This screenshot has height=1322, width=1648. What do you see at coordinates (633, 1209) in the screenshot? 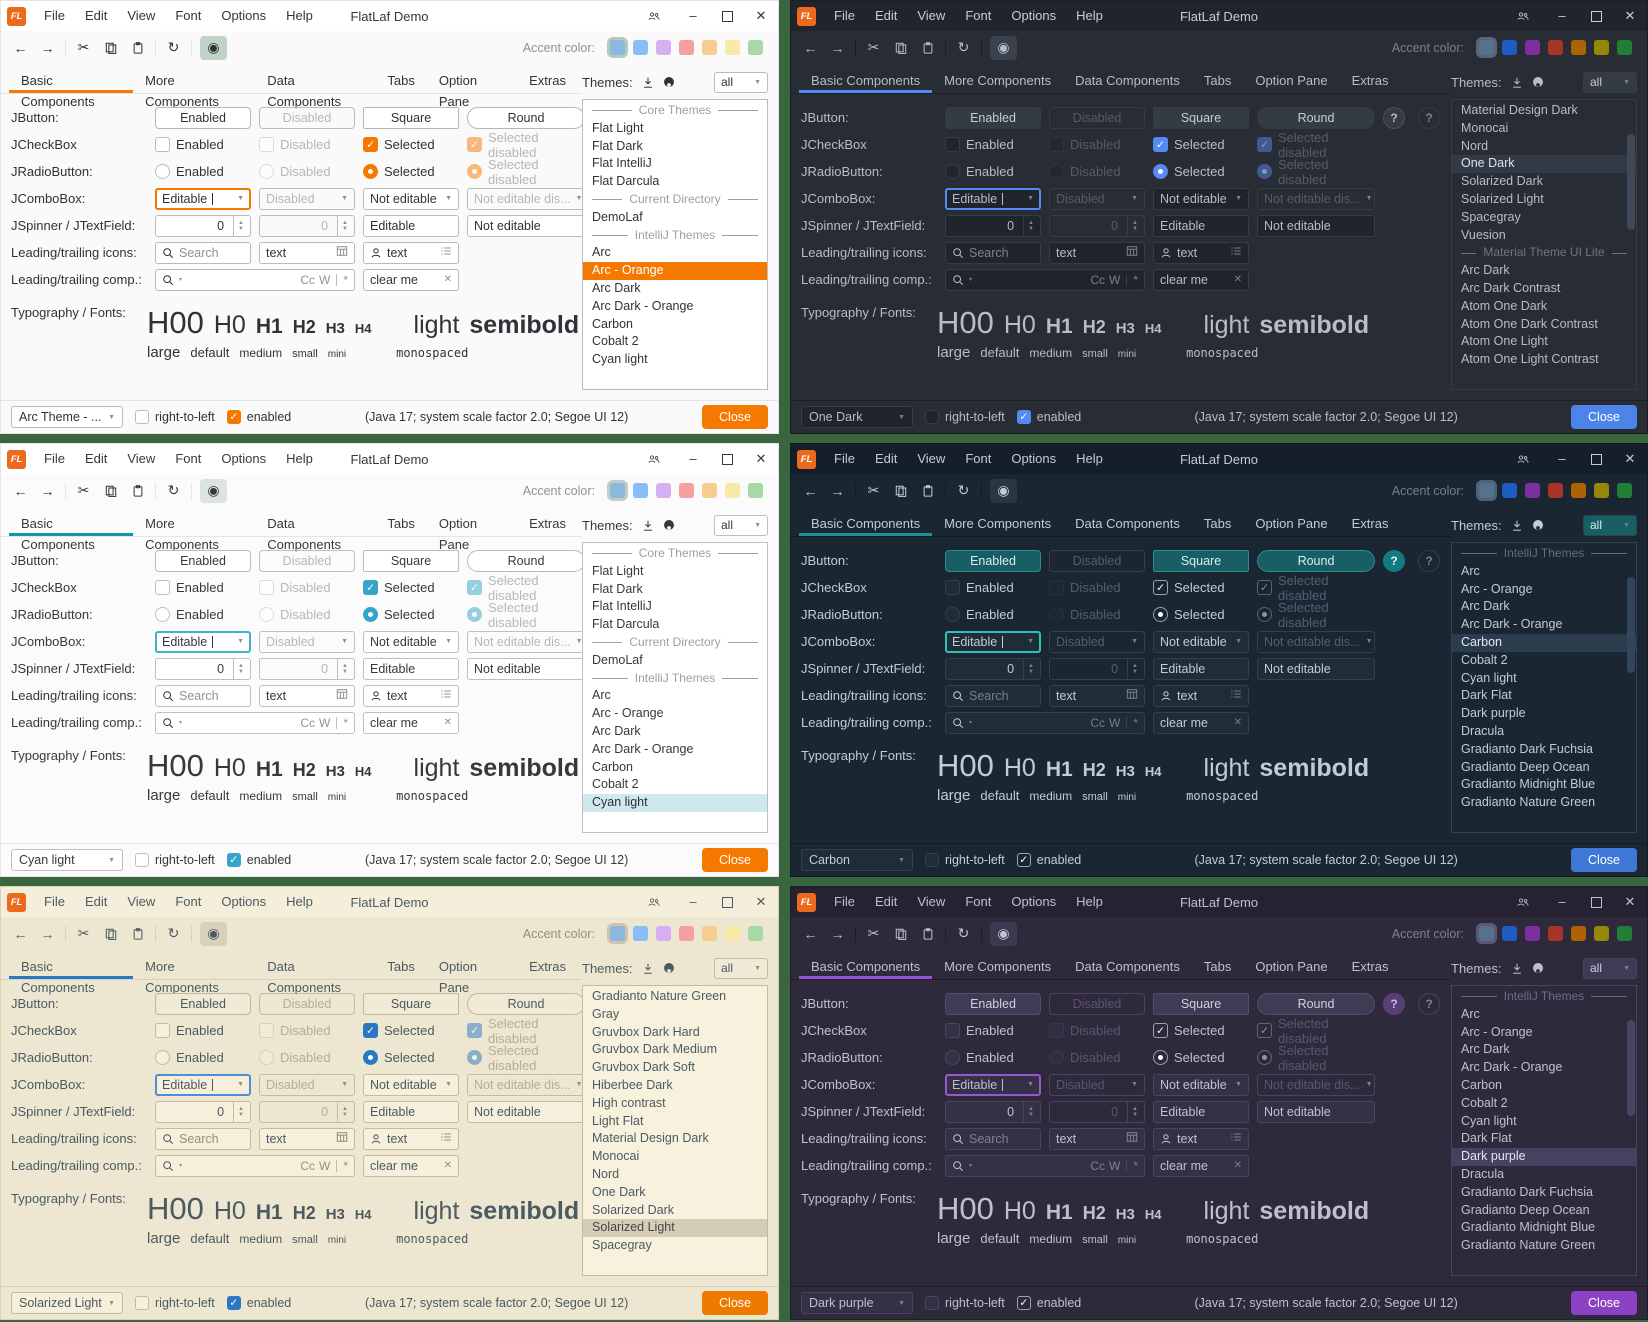
I see `theme-item-solarized-dark: Solarized Dark` at bounding box center [633, 1209].